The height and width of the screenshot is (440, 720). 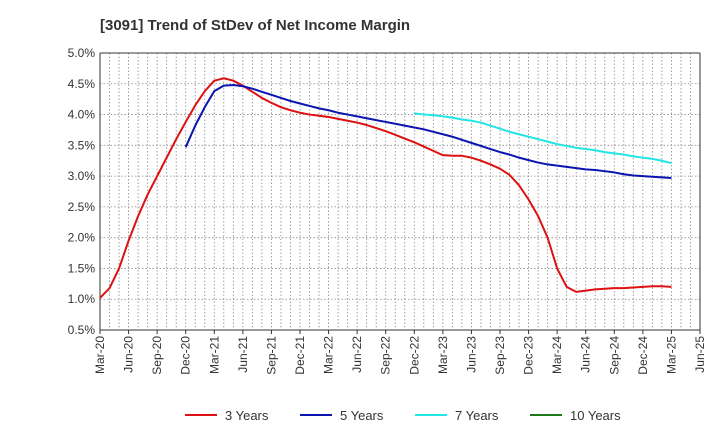 What do you see at coordinates (477, 415) in the screenshot?
I see `legend-label: 7 Years` at bounding box center [477, 415].